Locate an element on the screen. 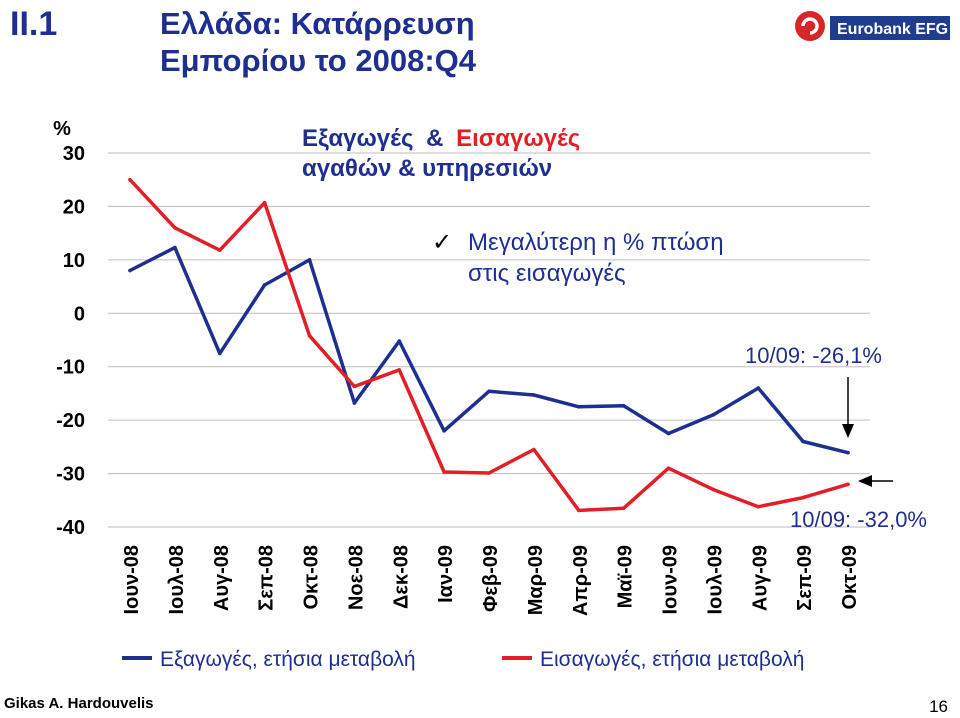 This screenshot has width=960, height=718. annotation-imports: 10/09: -32,0% is located at coordinates (858, 519).